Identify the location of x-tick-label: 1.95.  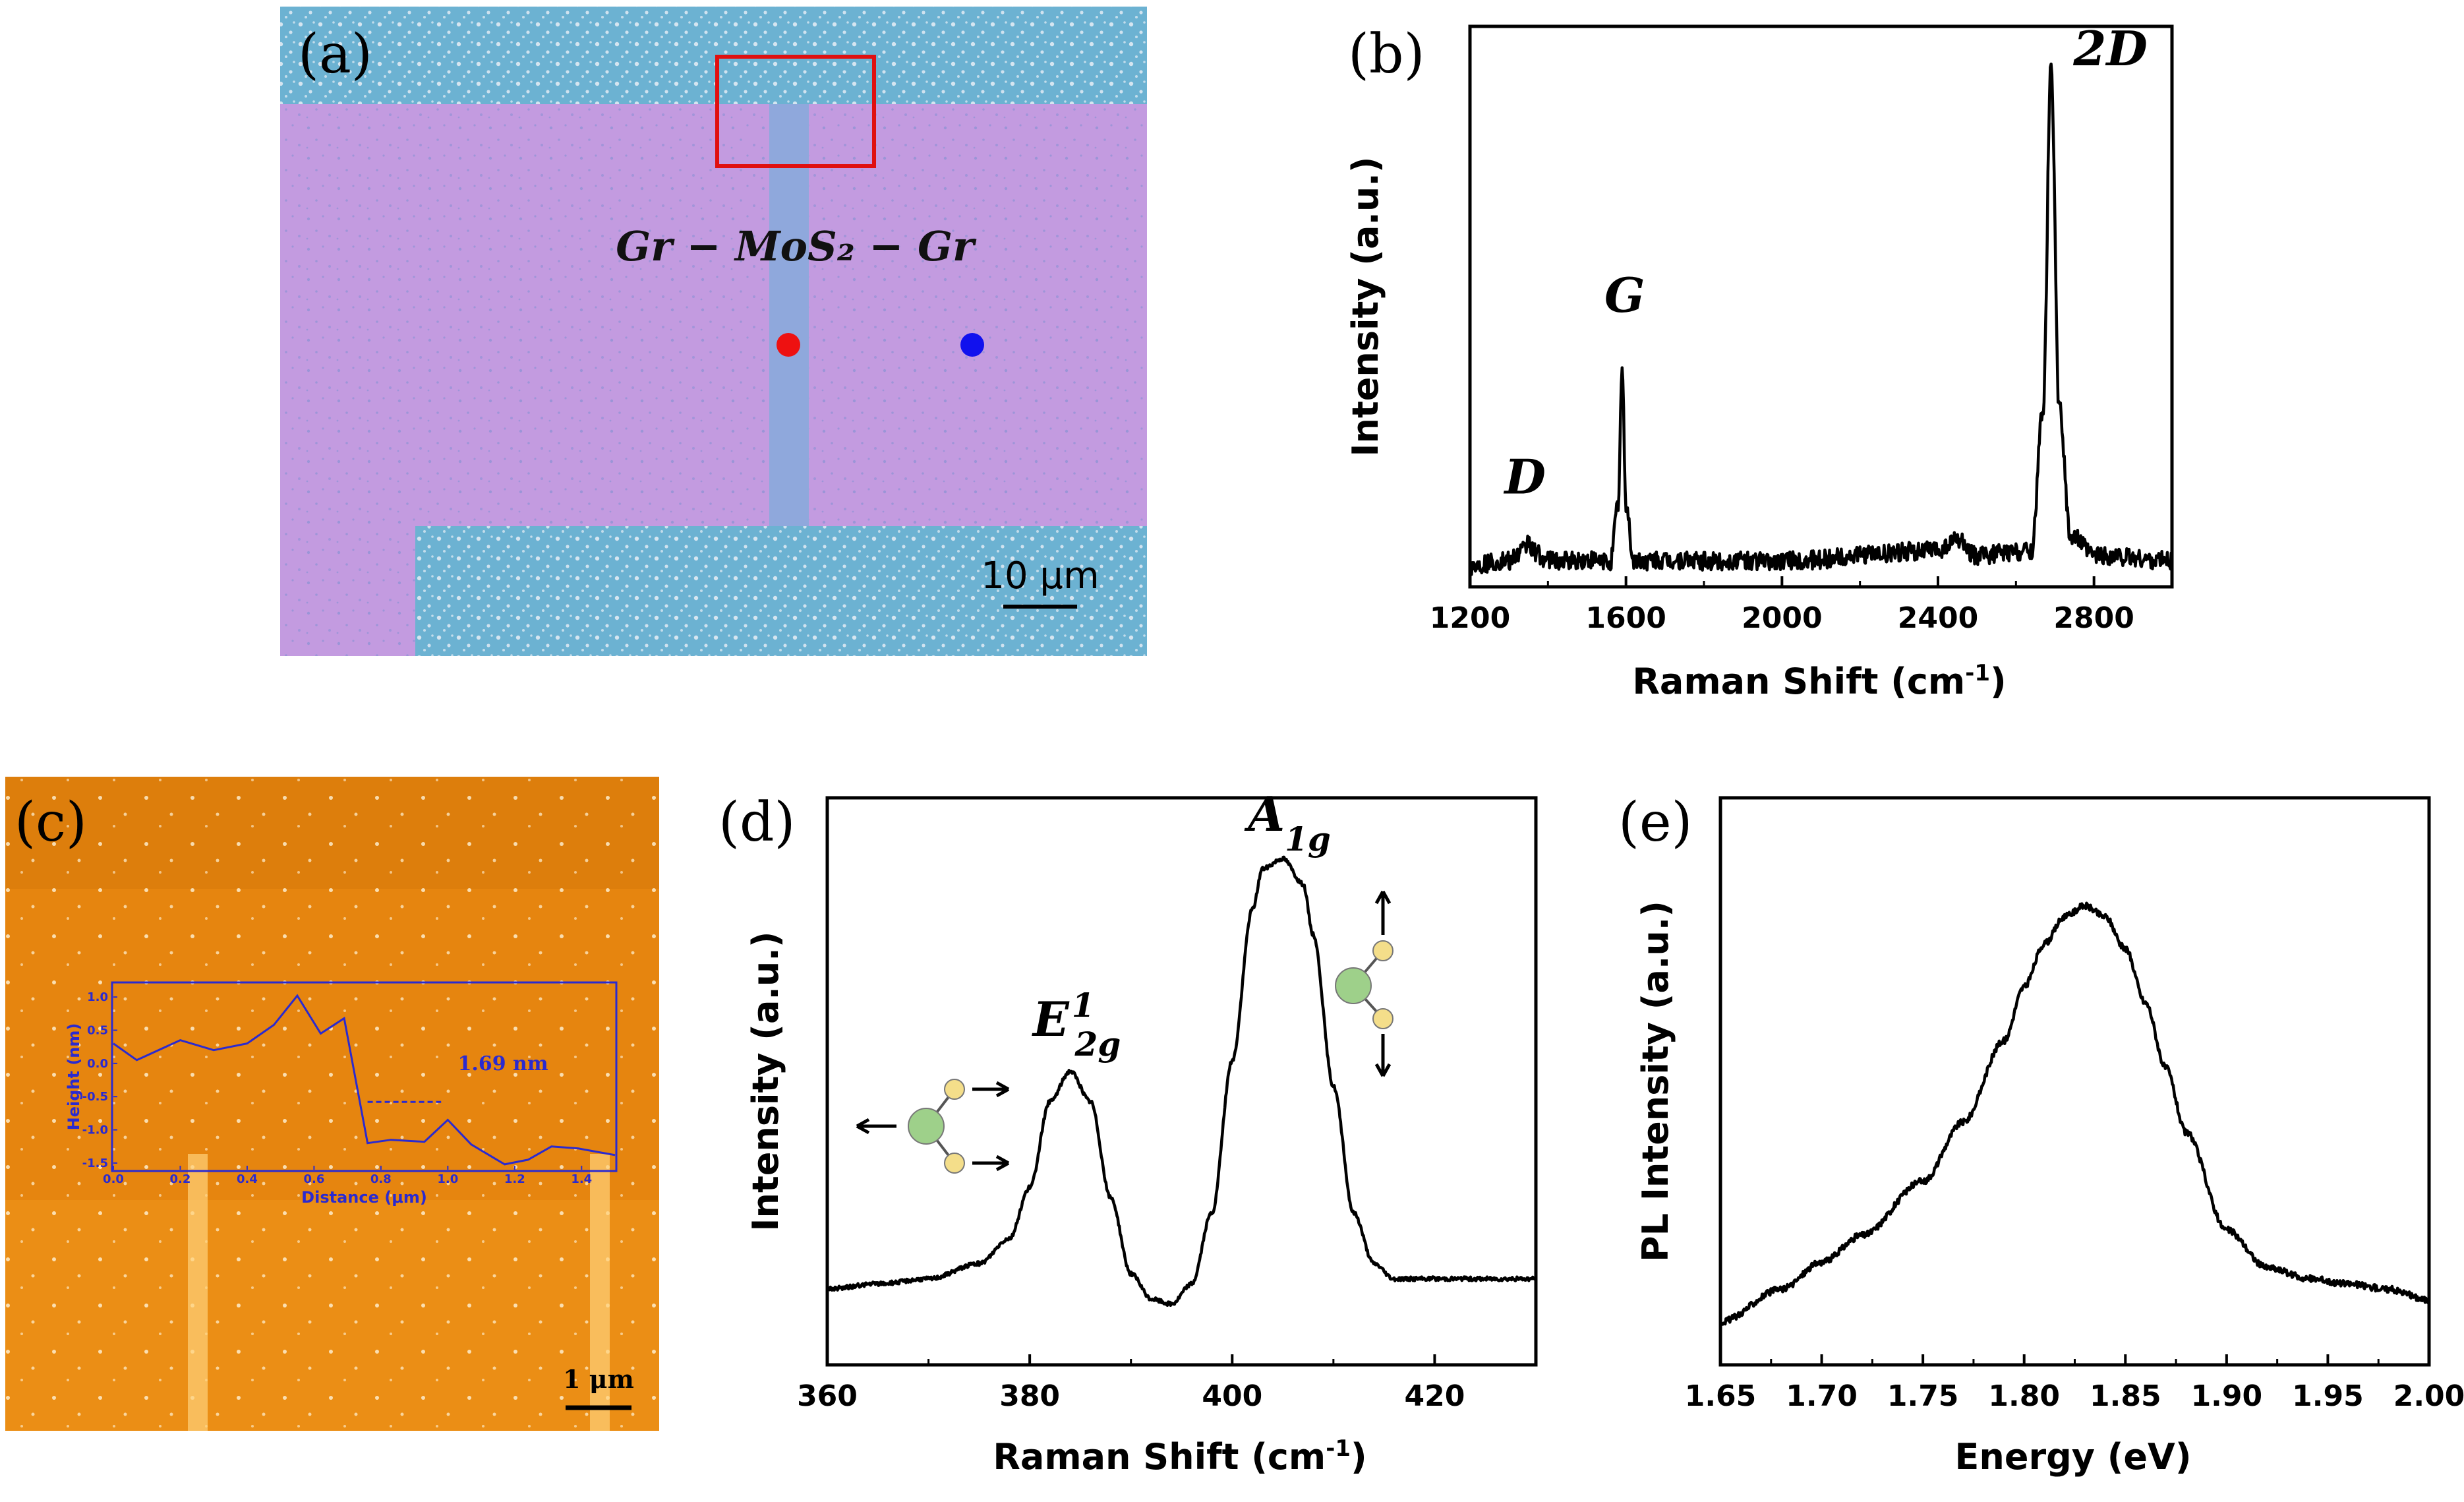
(2328, 1396).